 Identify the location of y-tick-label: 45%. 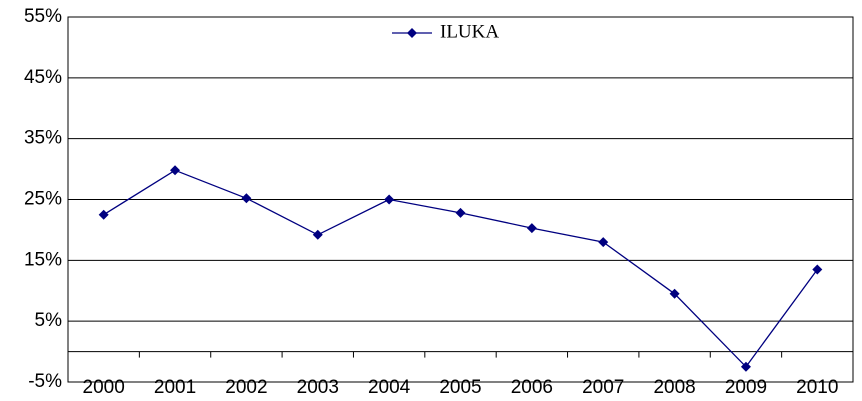
(43, 77).